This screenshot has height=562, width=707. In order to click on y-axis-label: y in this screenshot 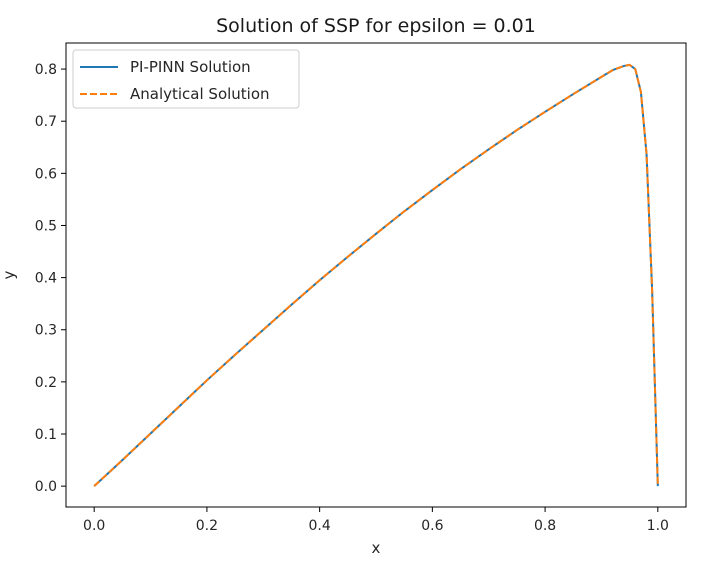, I will do `click(9, 274)`.